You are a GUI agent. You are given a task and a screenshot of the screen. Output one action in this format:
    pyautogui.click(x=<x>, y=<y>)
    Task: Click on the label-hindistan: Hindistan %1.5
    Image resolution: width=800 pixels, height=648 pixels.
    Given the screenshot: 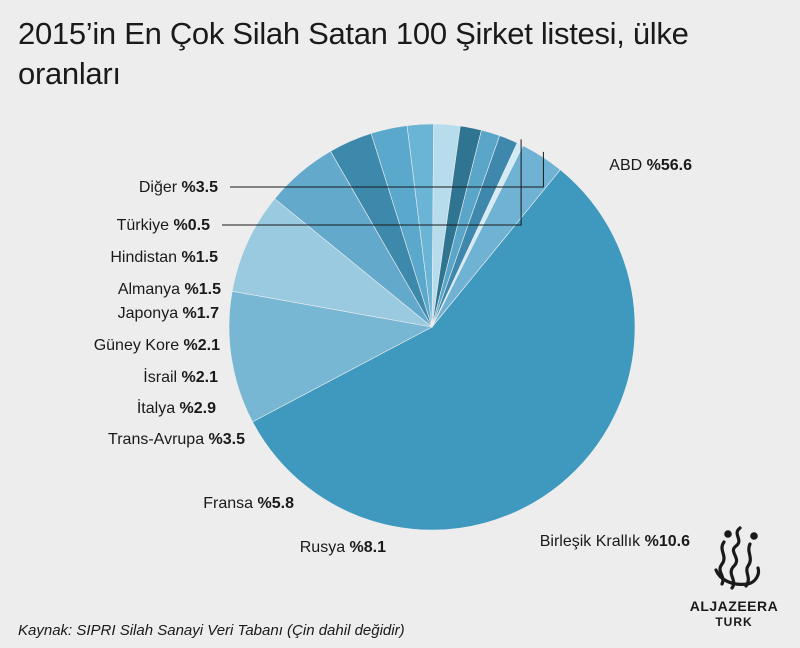 What is the action you would take?
    pyautogui.click(x=164, y=257)
    